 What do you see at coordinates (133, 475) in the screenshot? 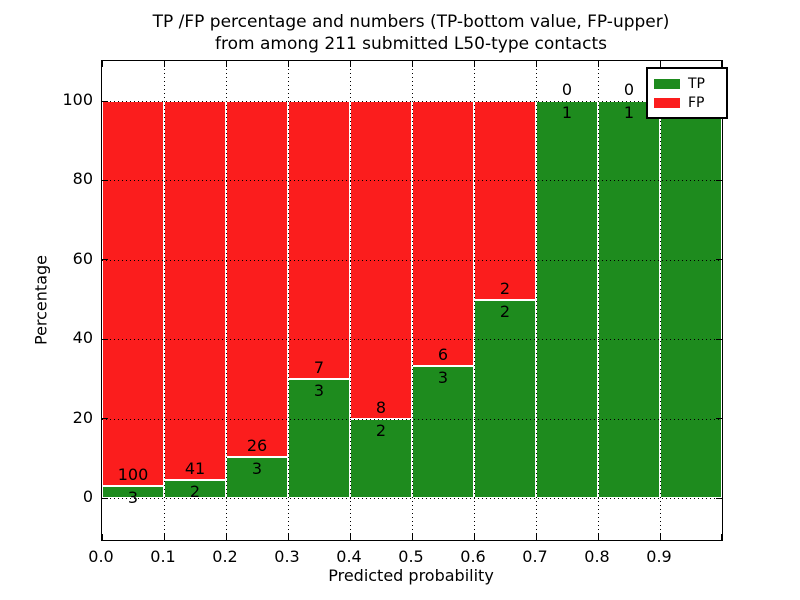
I see `fp-count-label: 100` at bounding box center [133, 475].